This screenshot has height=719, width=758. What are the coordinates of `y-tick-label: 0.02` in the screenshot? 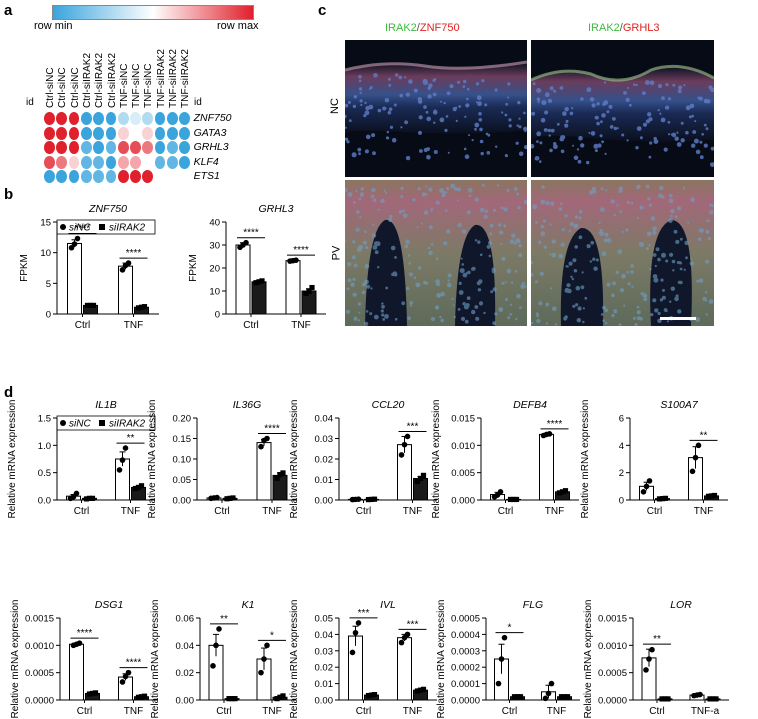 It's located at (185, 673).